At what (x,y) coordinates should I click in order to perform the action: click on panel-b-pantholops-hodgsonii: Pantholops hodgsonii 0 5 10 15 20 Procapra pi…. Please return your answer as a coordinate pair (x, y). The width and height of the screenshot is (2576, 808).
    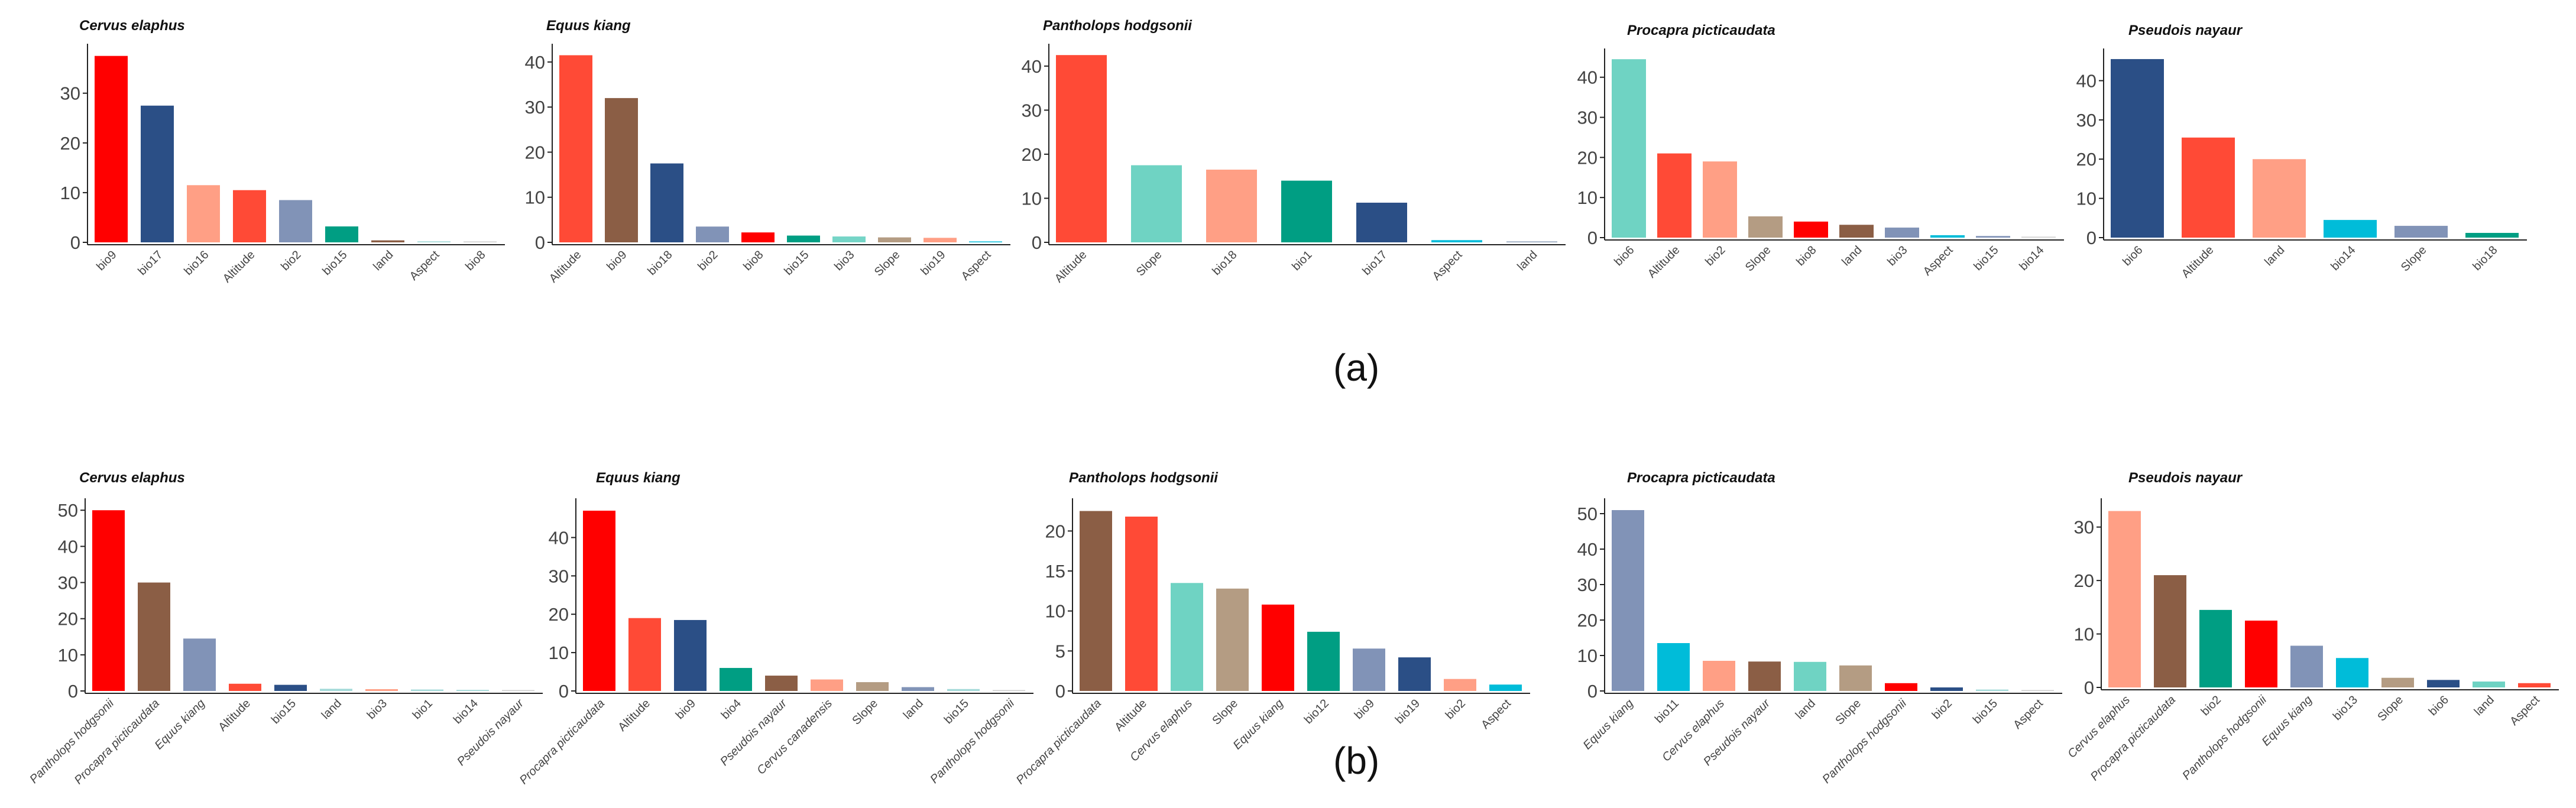
    Looking at the image, I should click on (1293, 629).